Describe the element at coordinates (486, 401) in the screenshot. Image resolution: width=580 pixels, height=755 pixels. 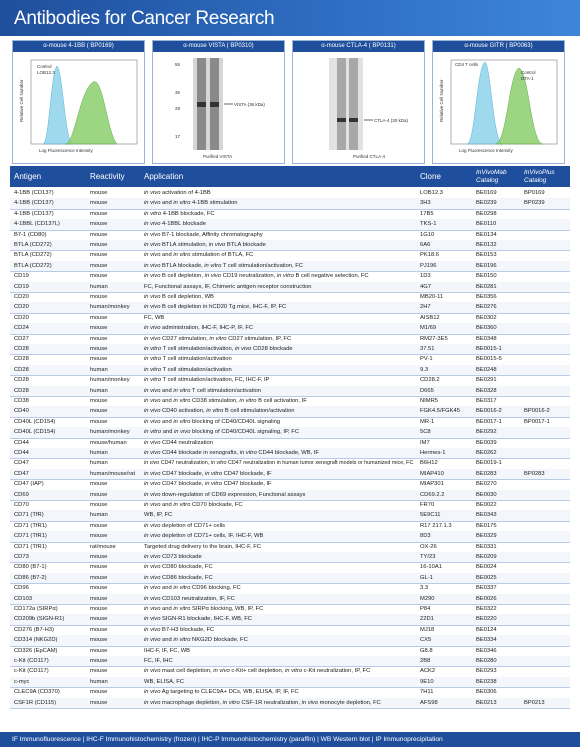
I see `cell: BE0317` at that location.